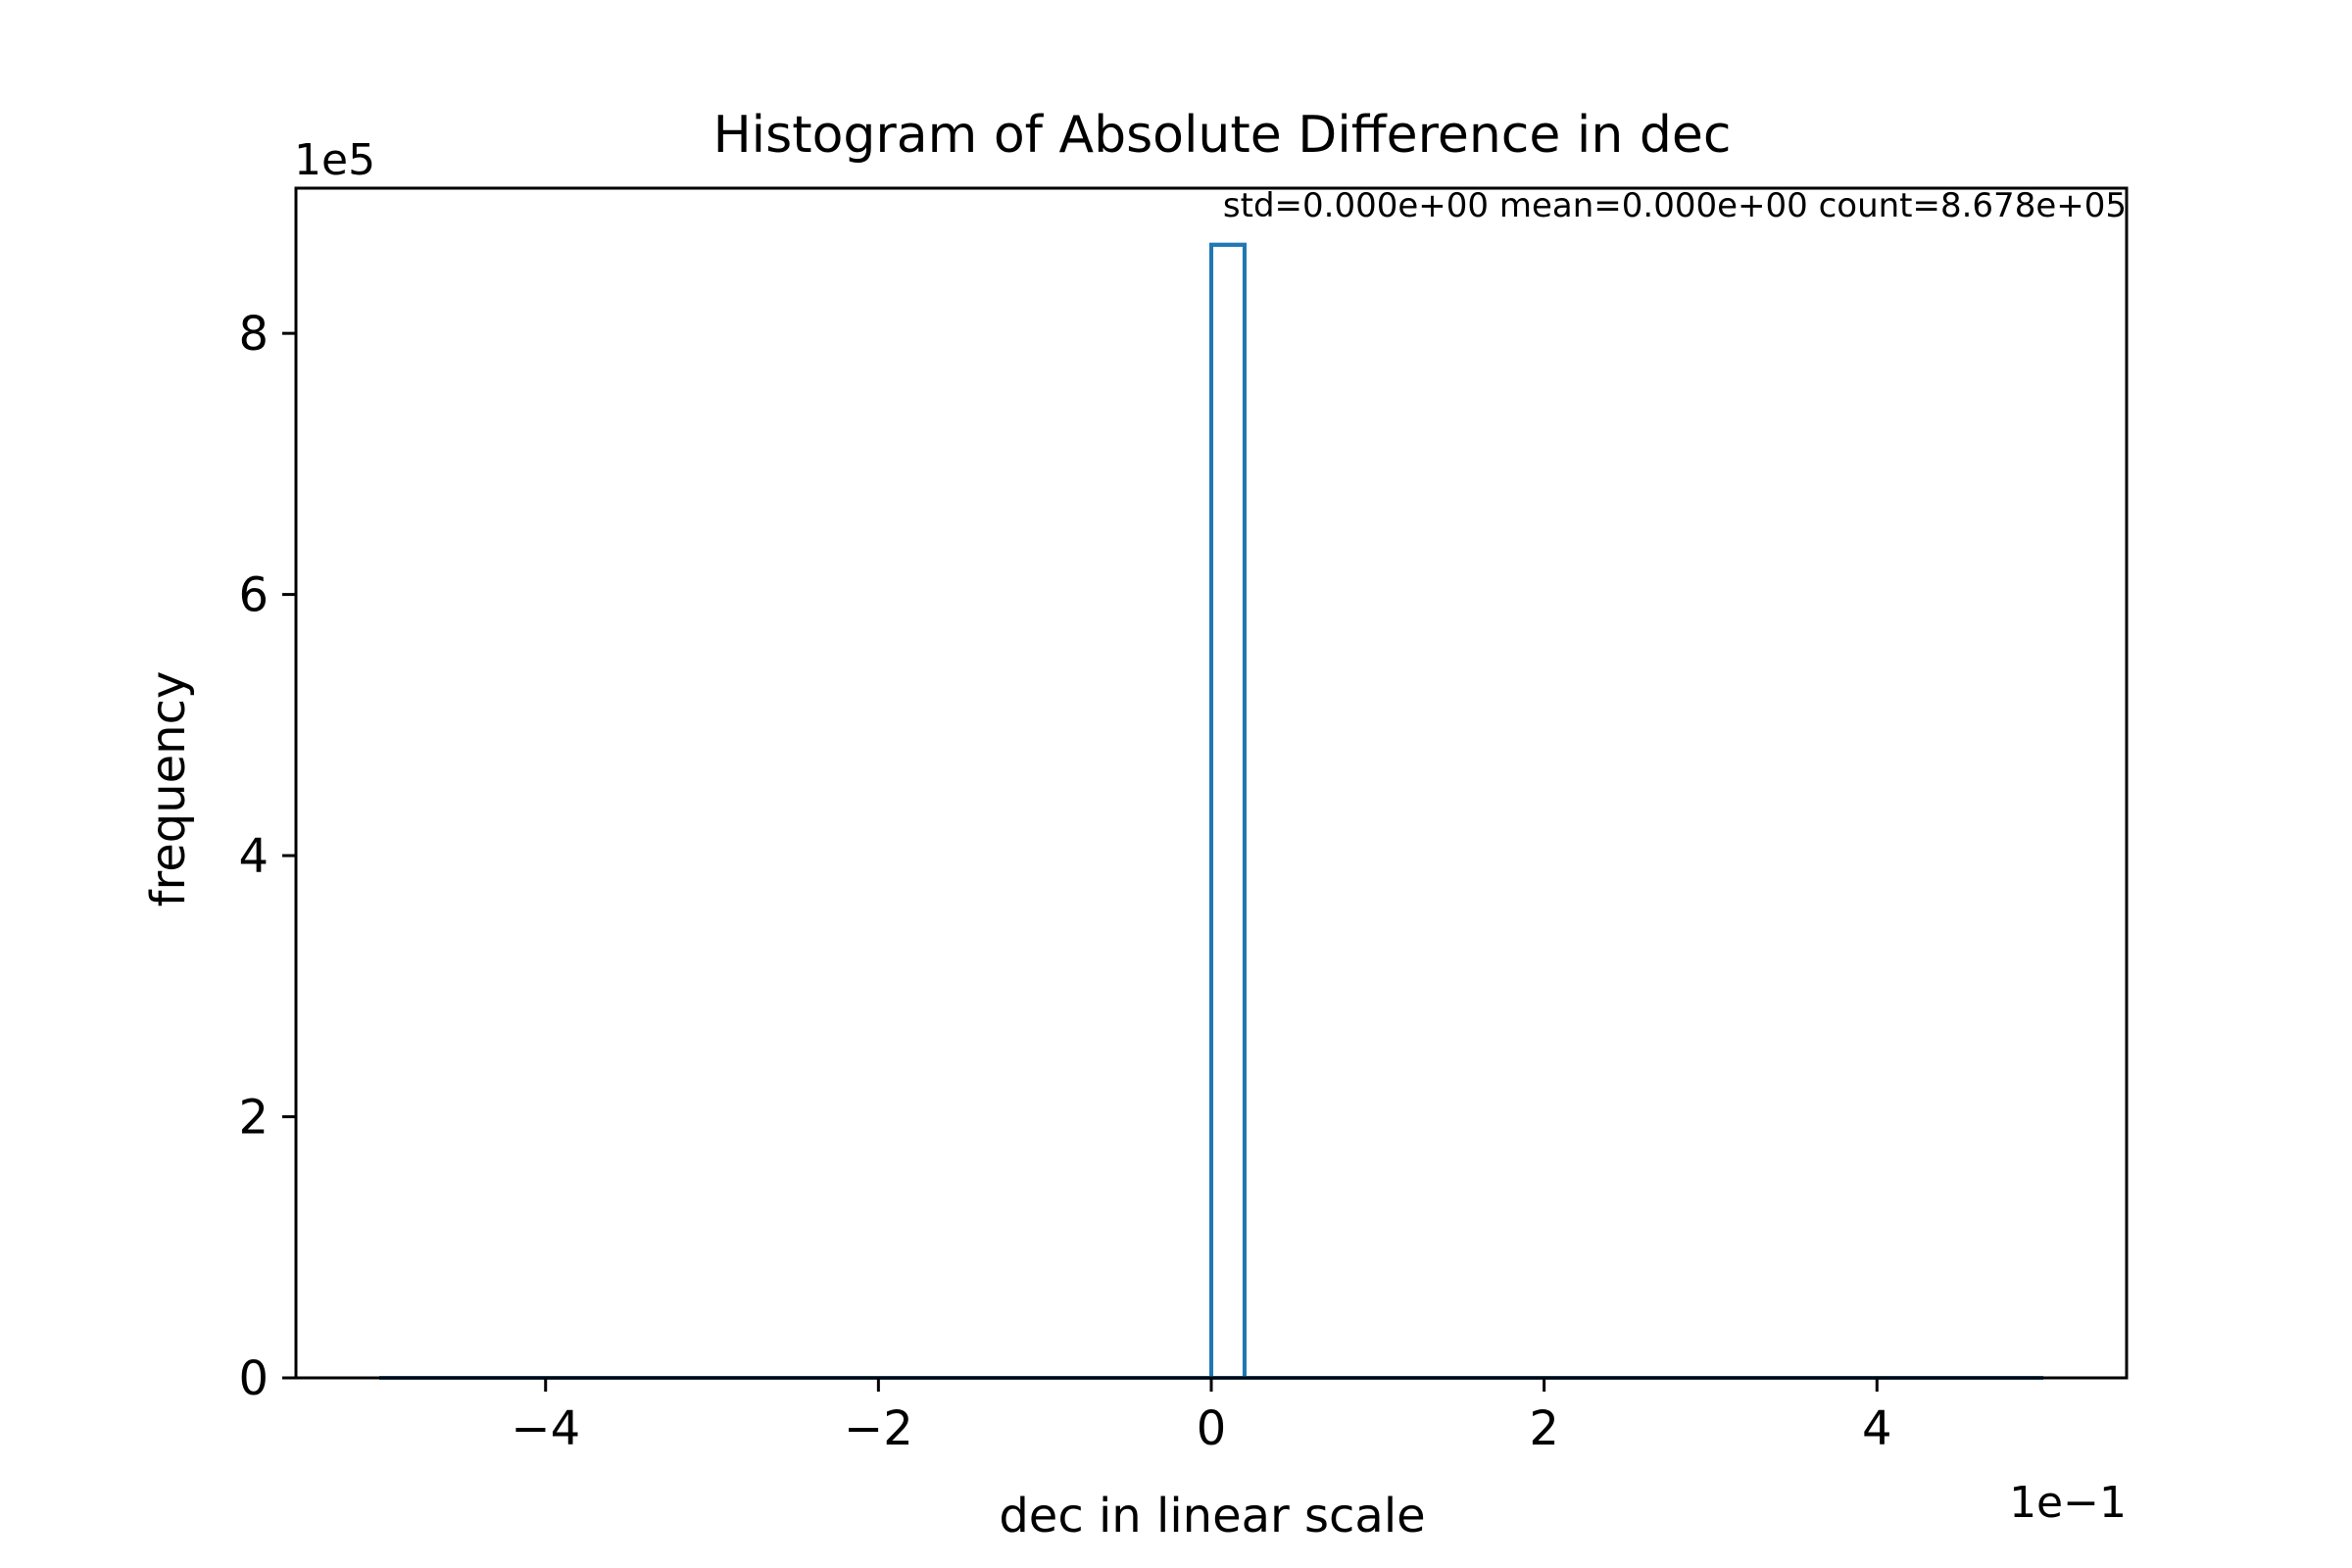  Describe the element at coordinates (168, 789) in the screenshot. I see `y-axis-label: frequency` at that location.